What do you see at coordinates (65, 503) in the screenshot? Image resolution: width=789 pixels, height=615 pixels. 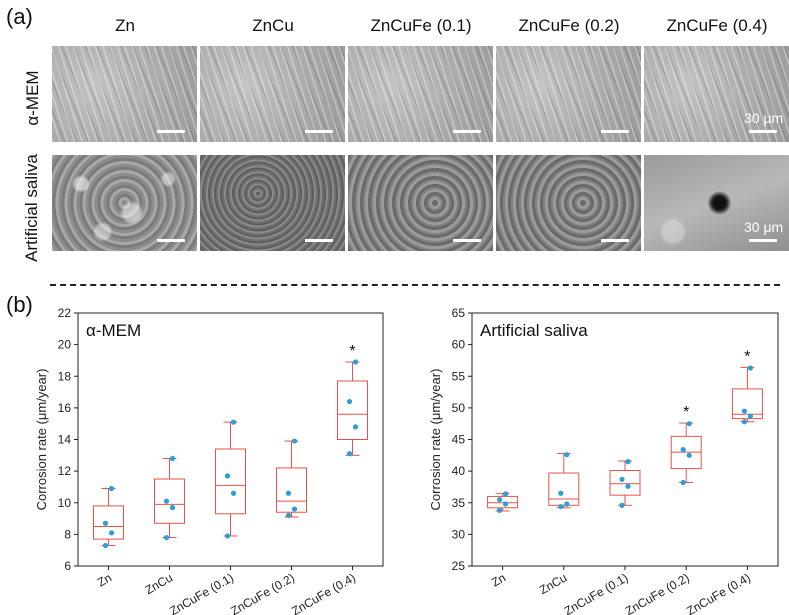 I see `chart1-ytick-label: 10` at bounding box center [65, 503].